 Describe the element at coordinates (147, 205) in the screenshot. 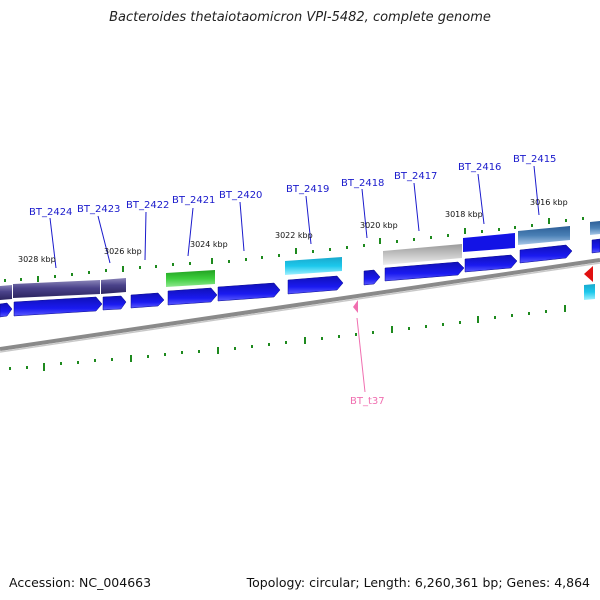

I see `gene-label-bt2422: BT_2422` at that location.